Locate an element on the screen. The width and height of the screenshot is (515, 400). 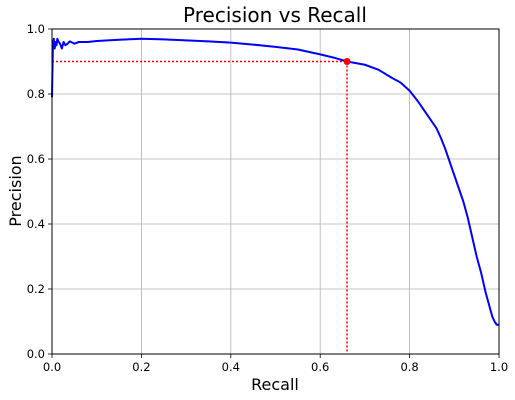
y-tick-label: 0.8 is located at coordinates (36, 94).